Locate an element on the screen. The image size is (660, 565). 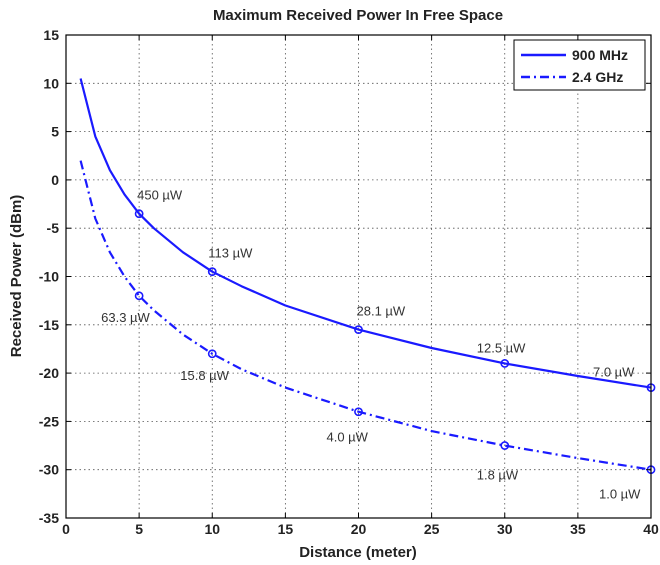
data-label: 450 µW is located at coordinates (160, 195).